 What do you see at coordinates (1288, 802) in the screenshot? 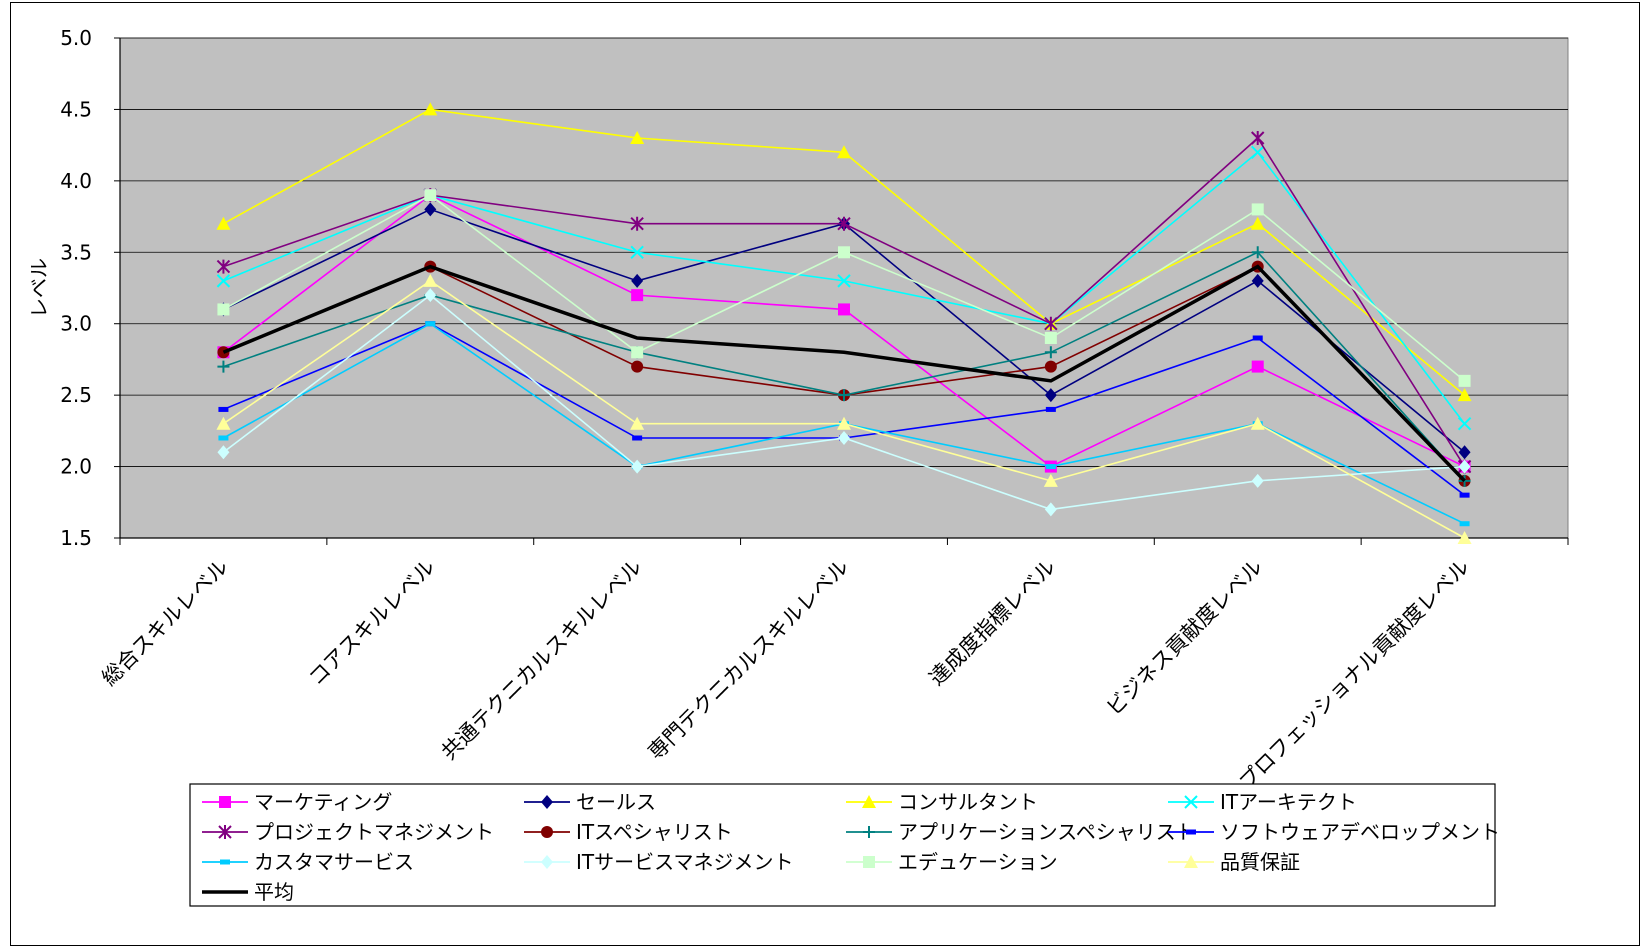
I see `legend-label: ITアーキテクト` at bounding box center [1288, 802].